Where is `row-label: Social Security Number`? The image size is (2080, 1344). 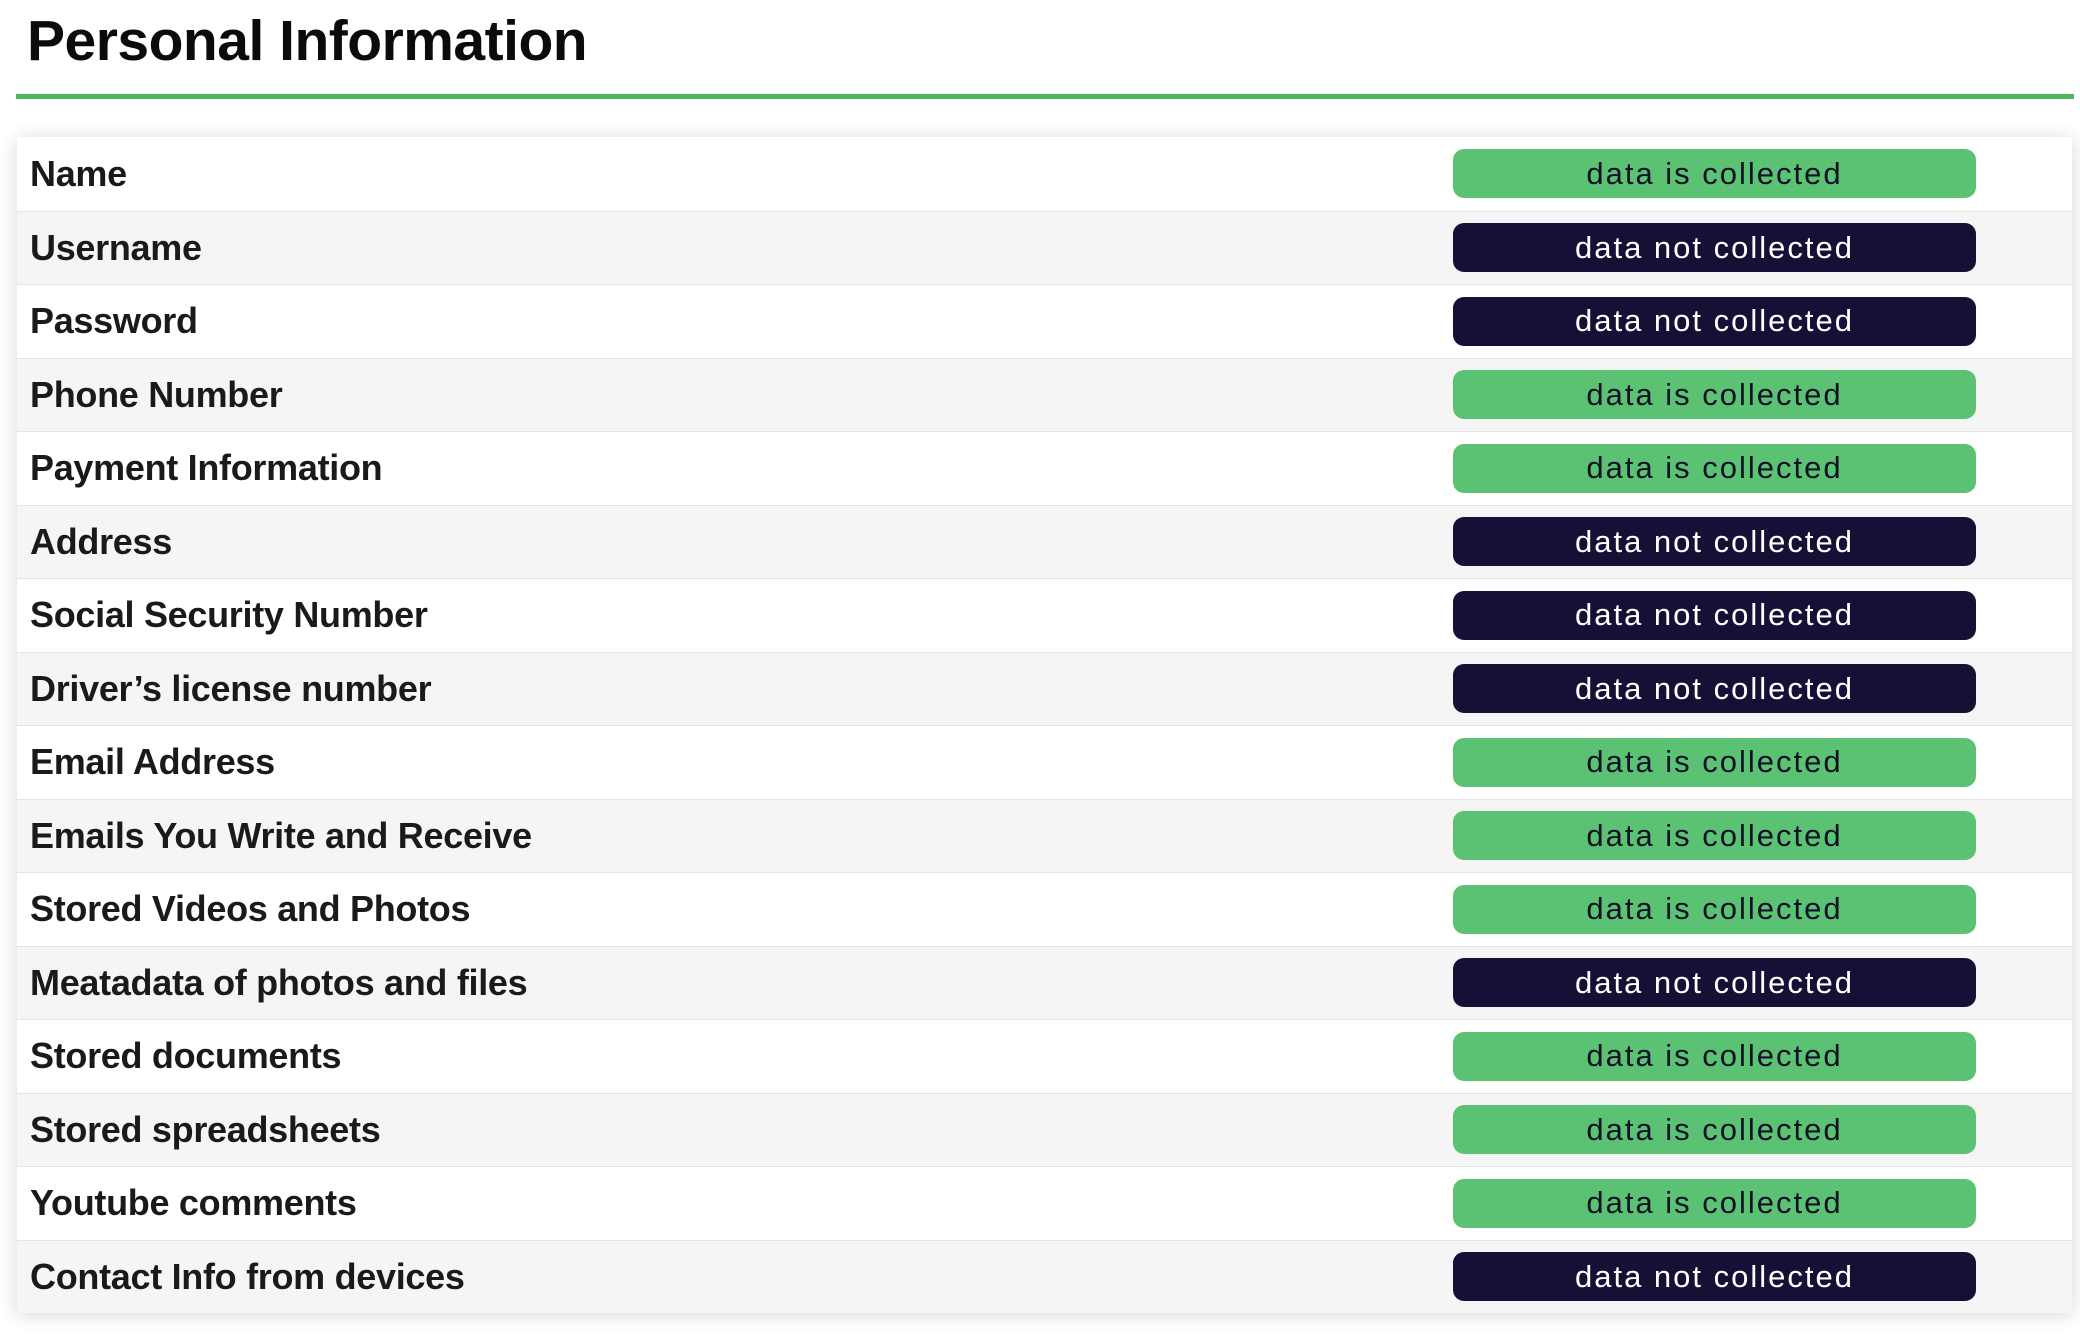 row-label: Social Security Number is located at coordinates (229, 615).